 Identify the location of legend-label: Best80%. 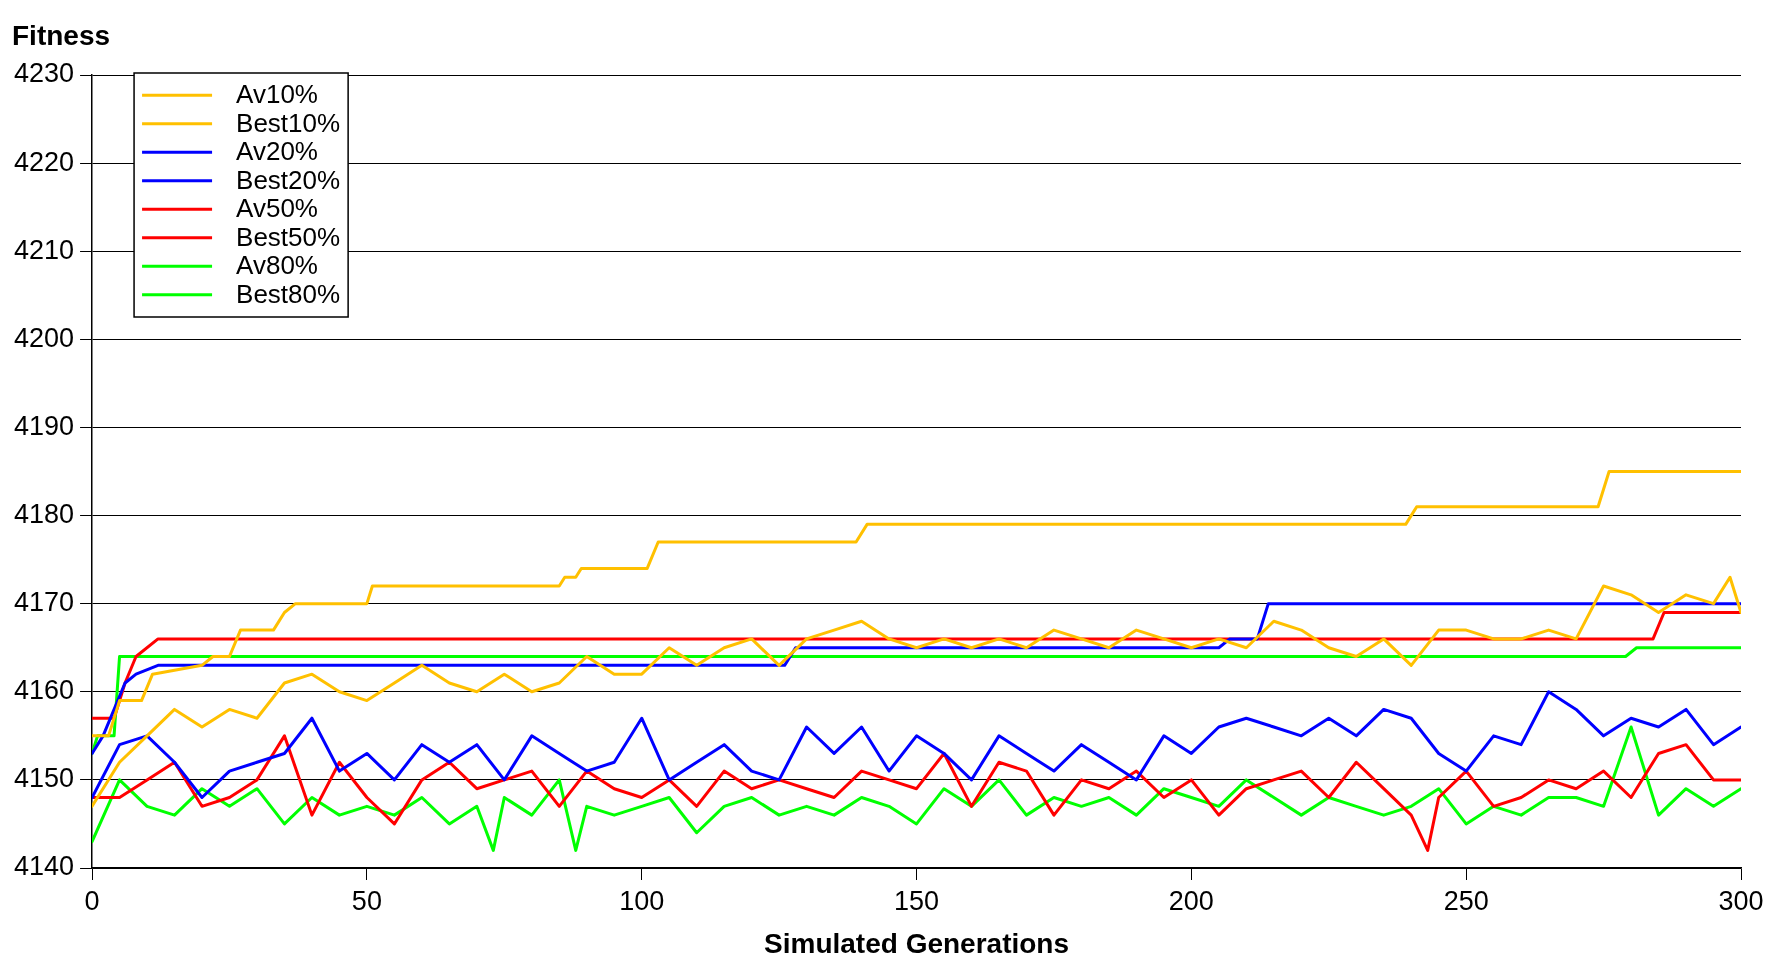
(288, 293).